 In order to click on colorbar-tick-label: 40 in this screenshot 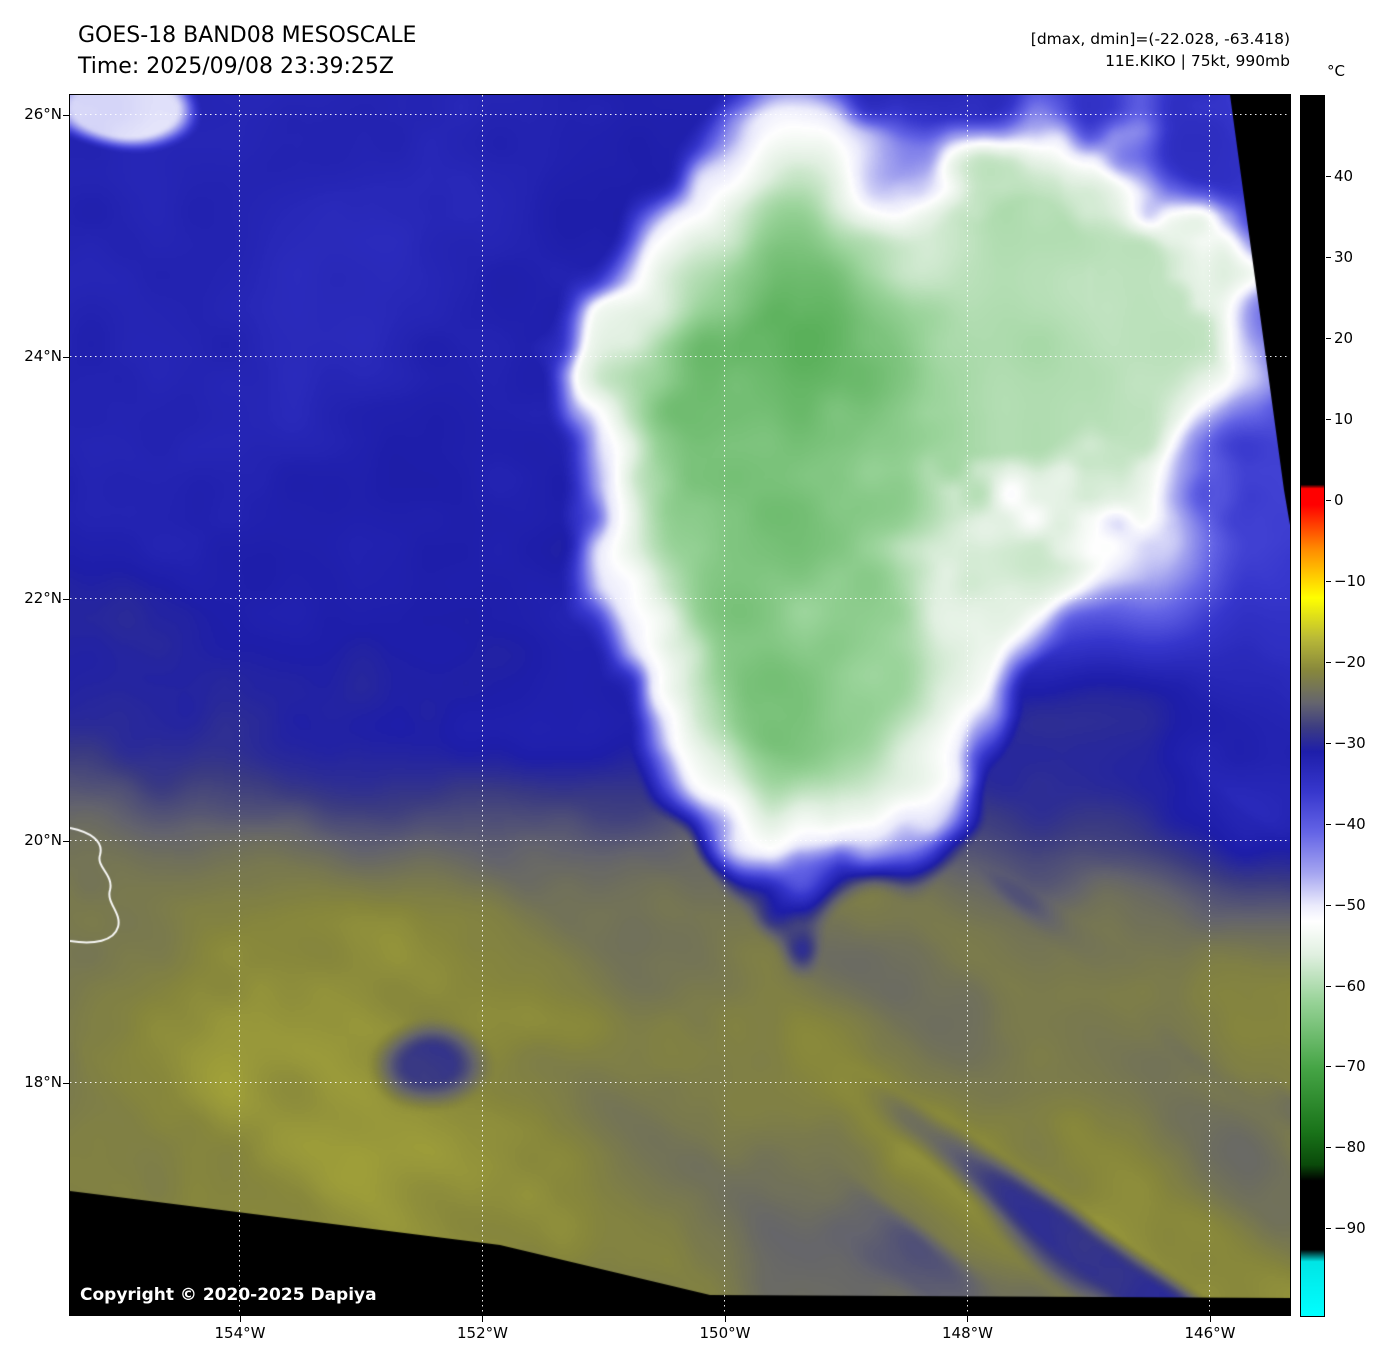, I will do `click(1344, 175)`.